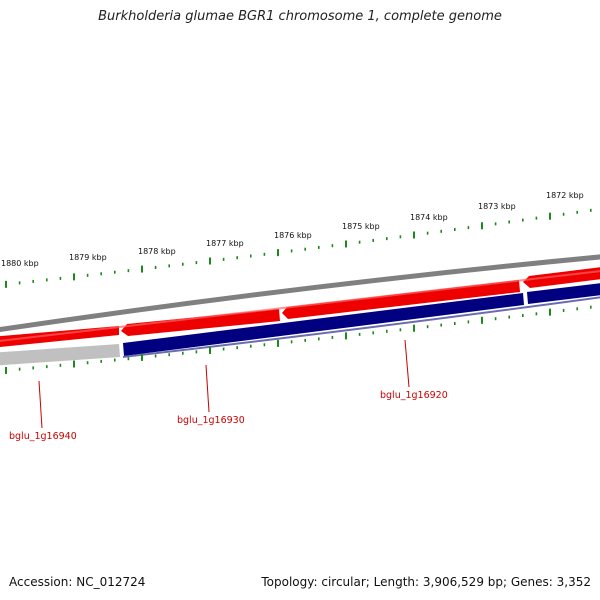 The height and width of the screenshot is (600, 600). I want to click on backbone-ring, so click(300, 293).